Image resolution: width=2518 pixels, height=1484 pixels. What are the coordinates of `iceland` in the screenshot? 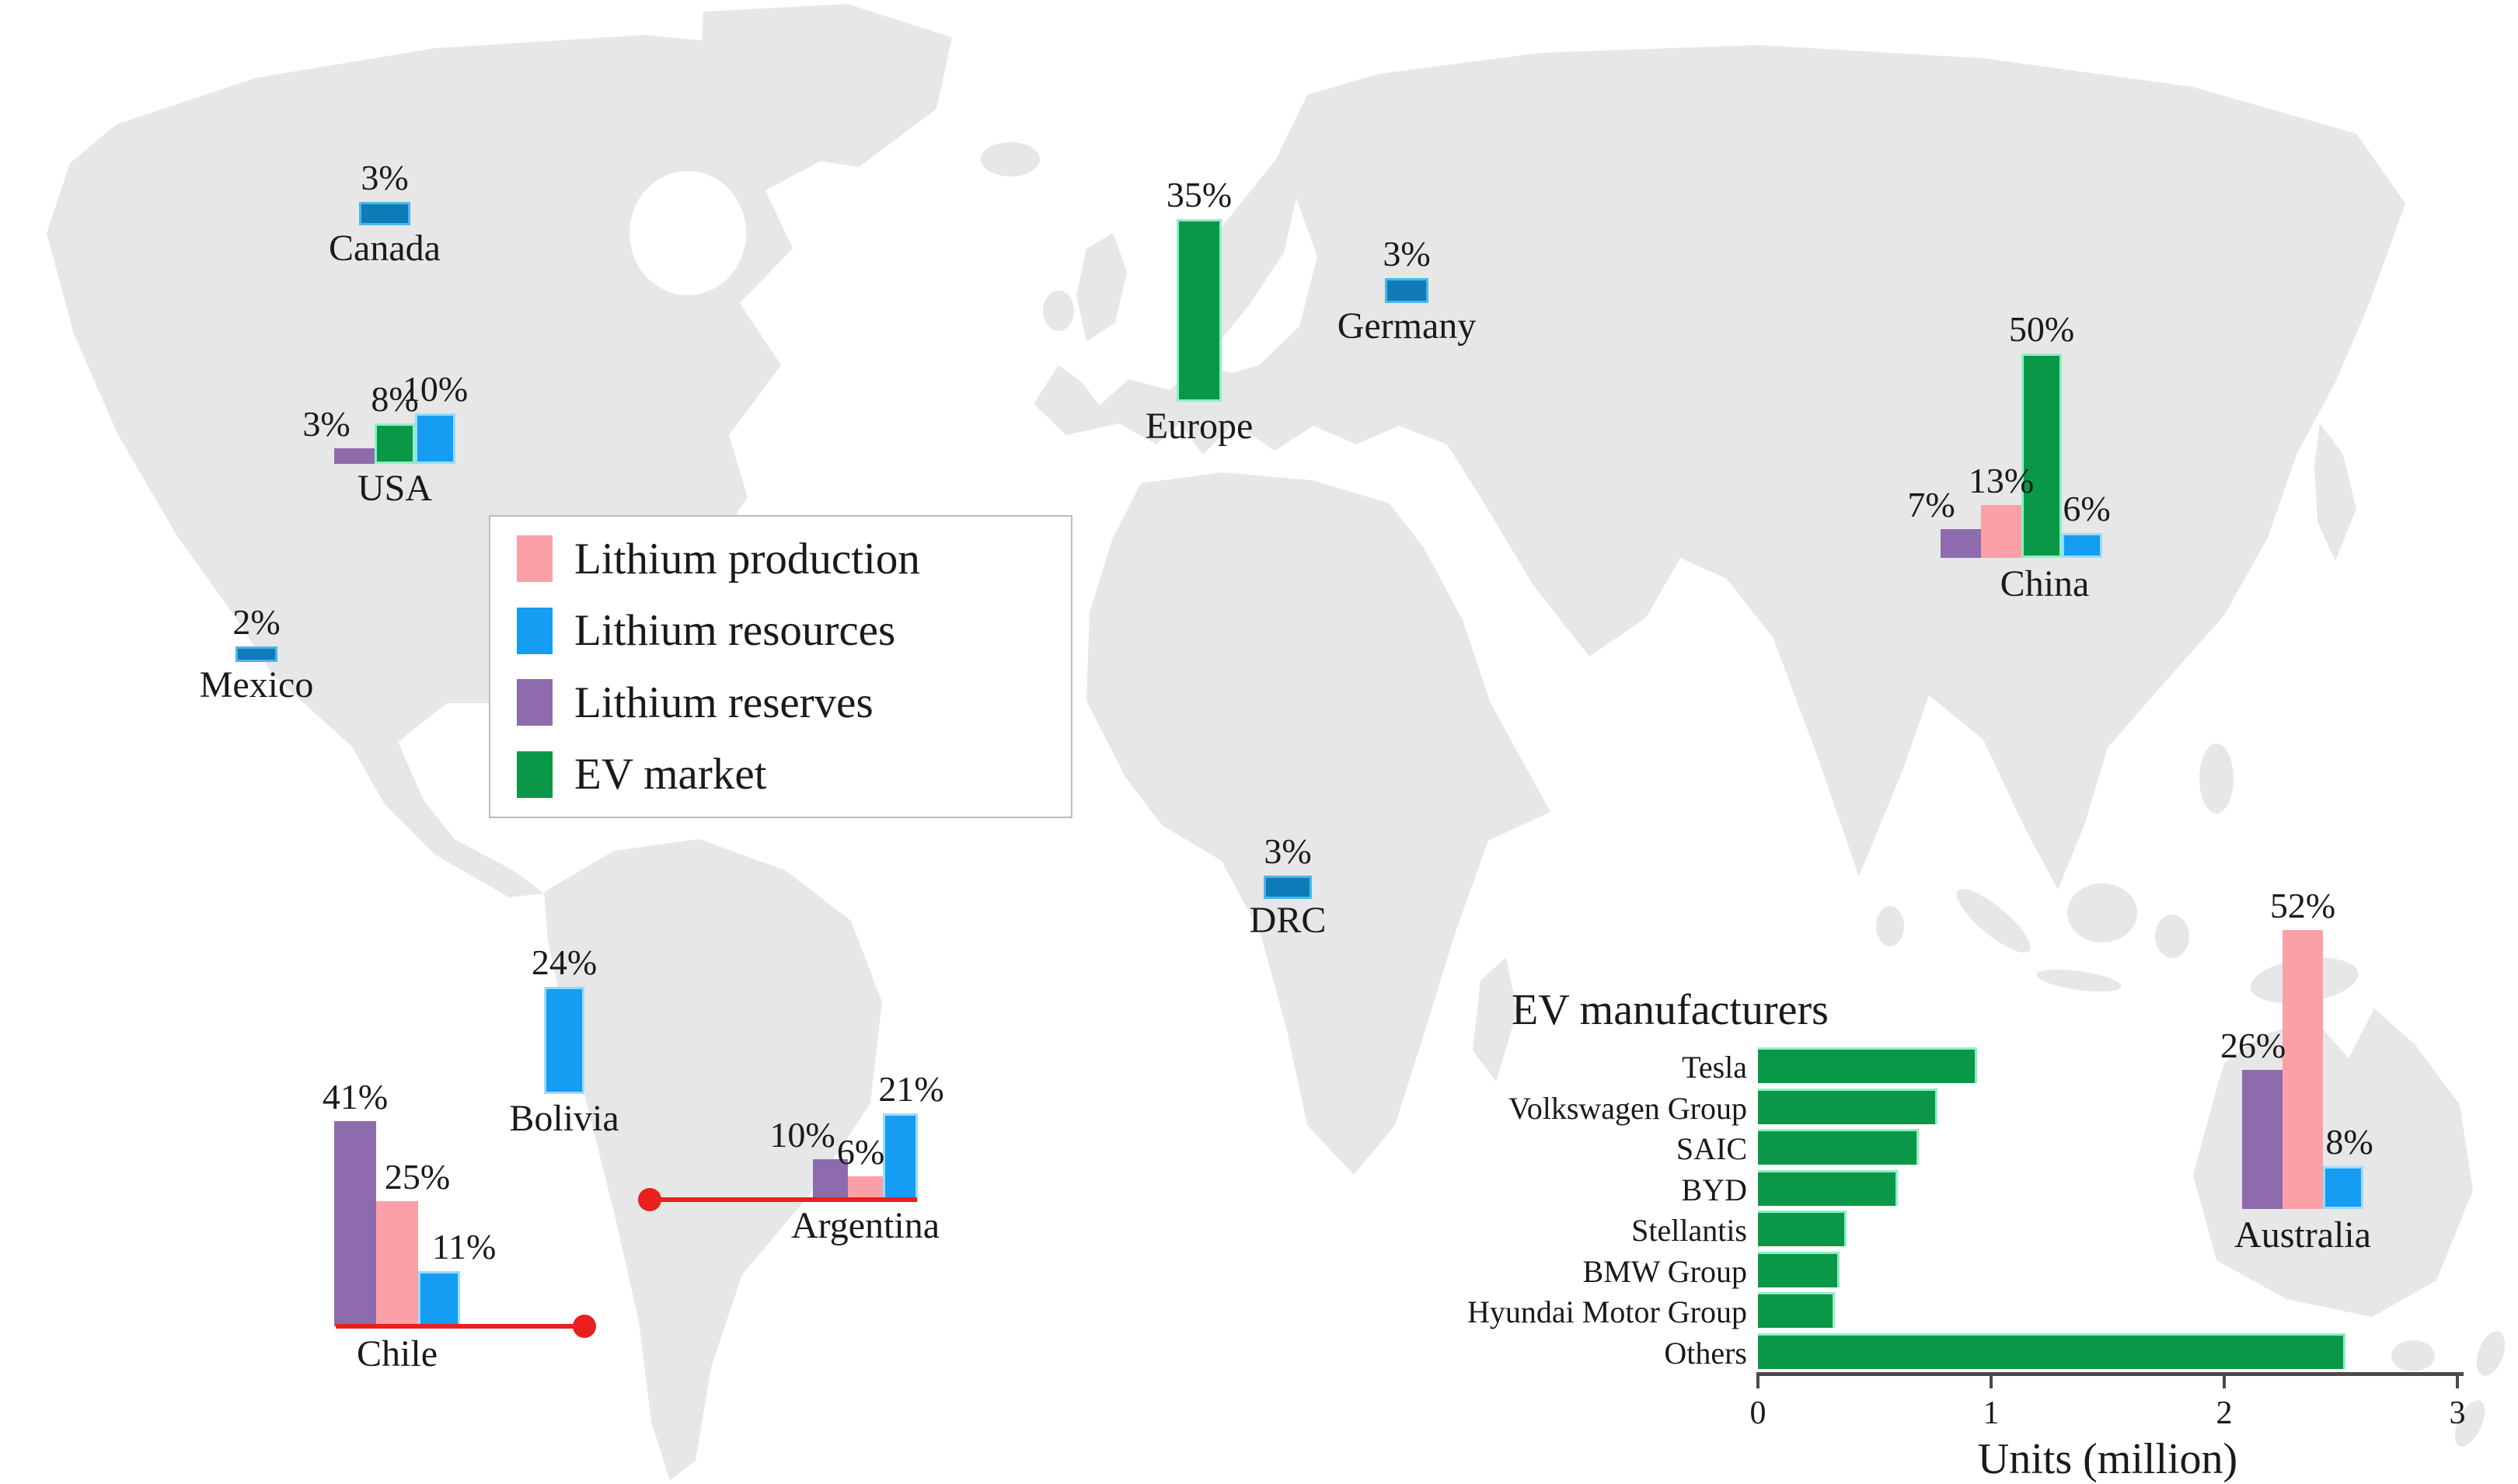 It's located at (1010, 159).